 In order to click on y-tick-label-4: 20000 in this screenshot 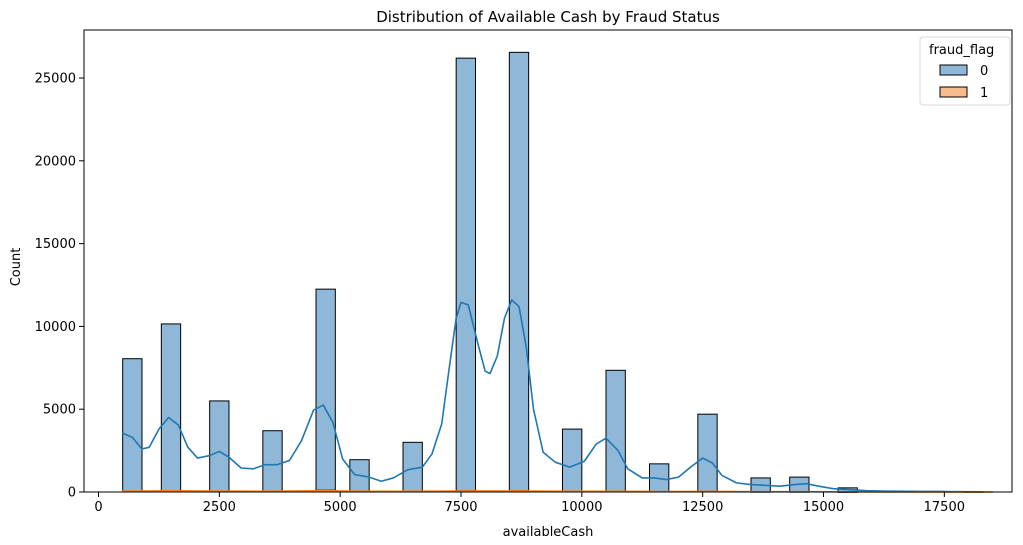, I will do `click(55, 161)`.